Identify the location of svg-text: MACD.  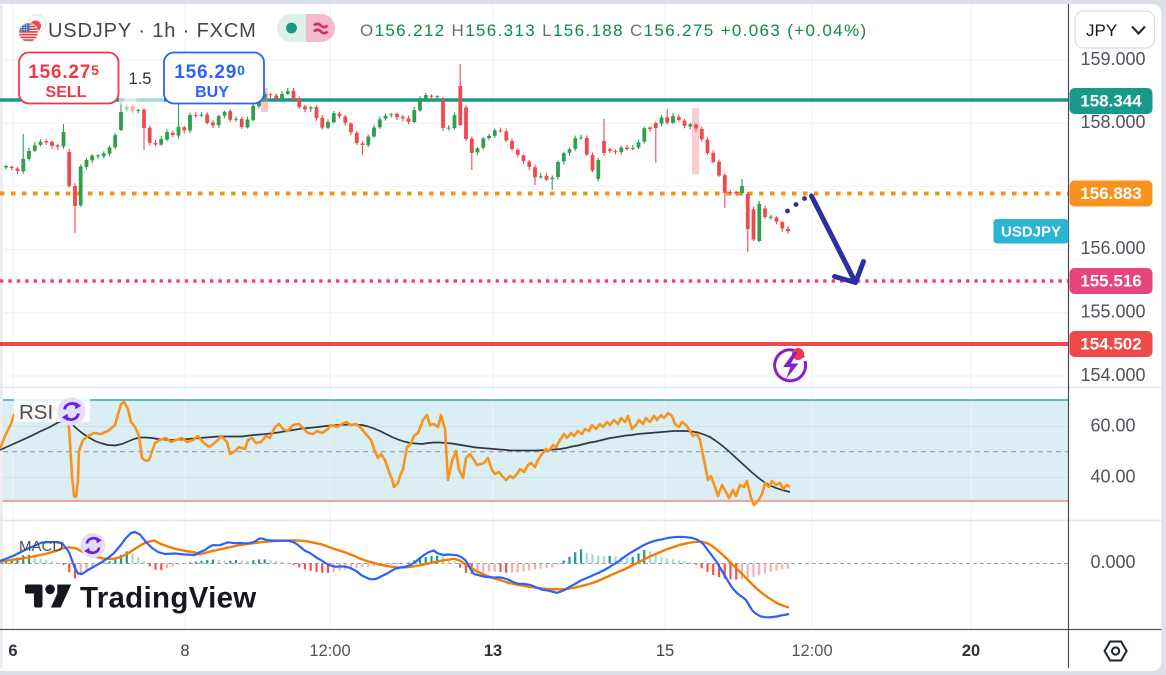
(41, 546).